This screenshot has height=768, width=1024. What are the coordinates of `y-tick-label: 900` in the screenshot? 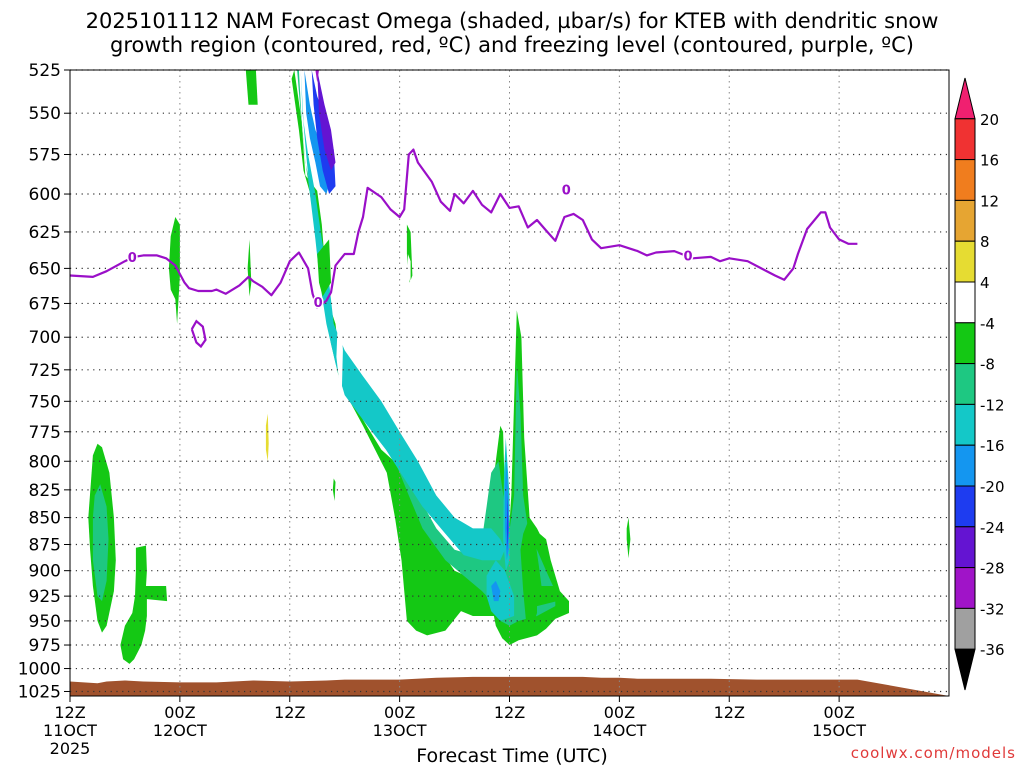 It's located at (45, 572).